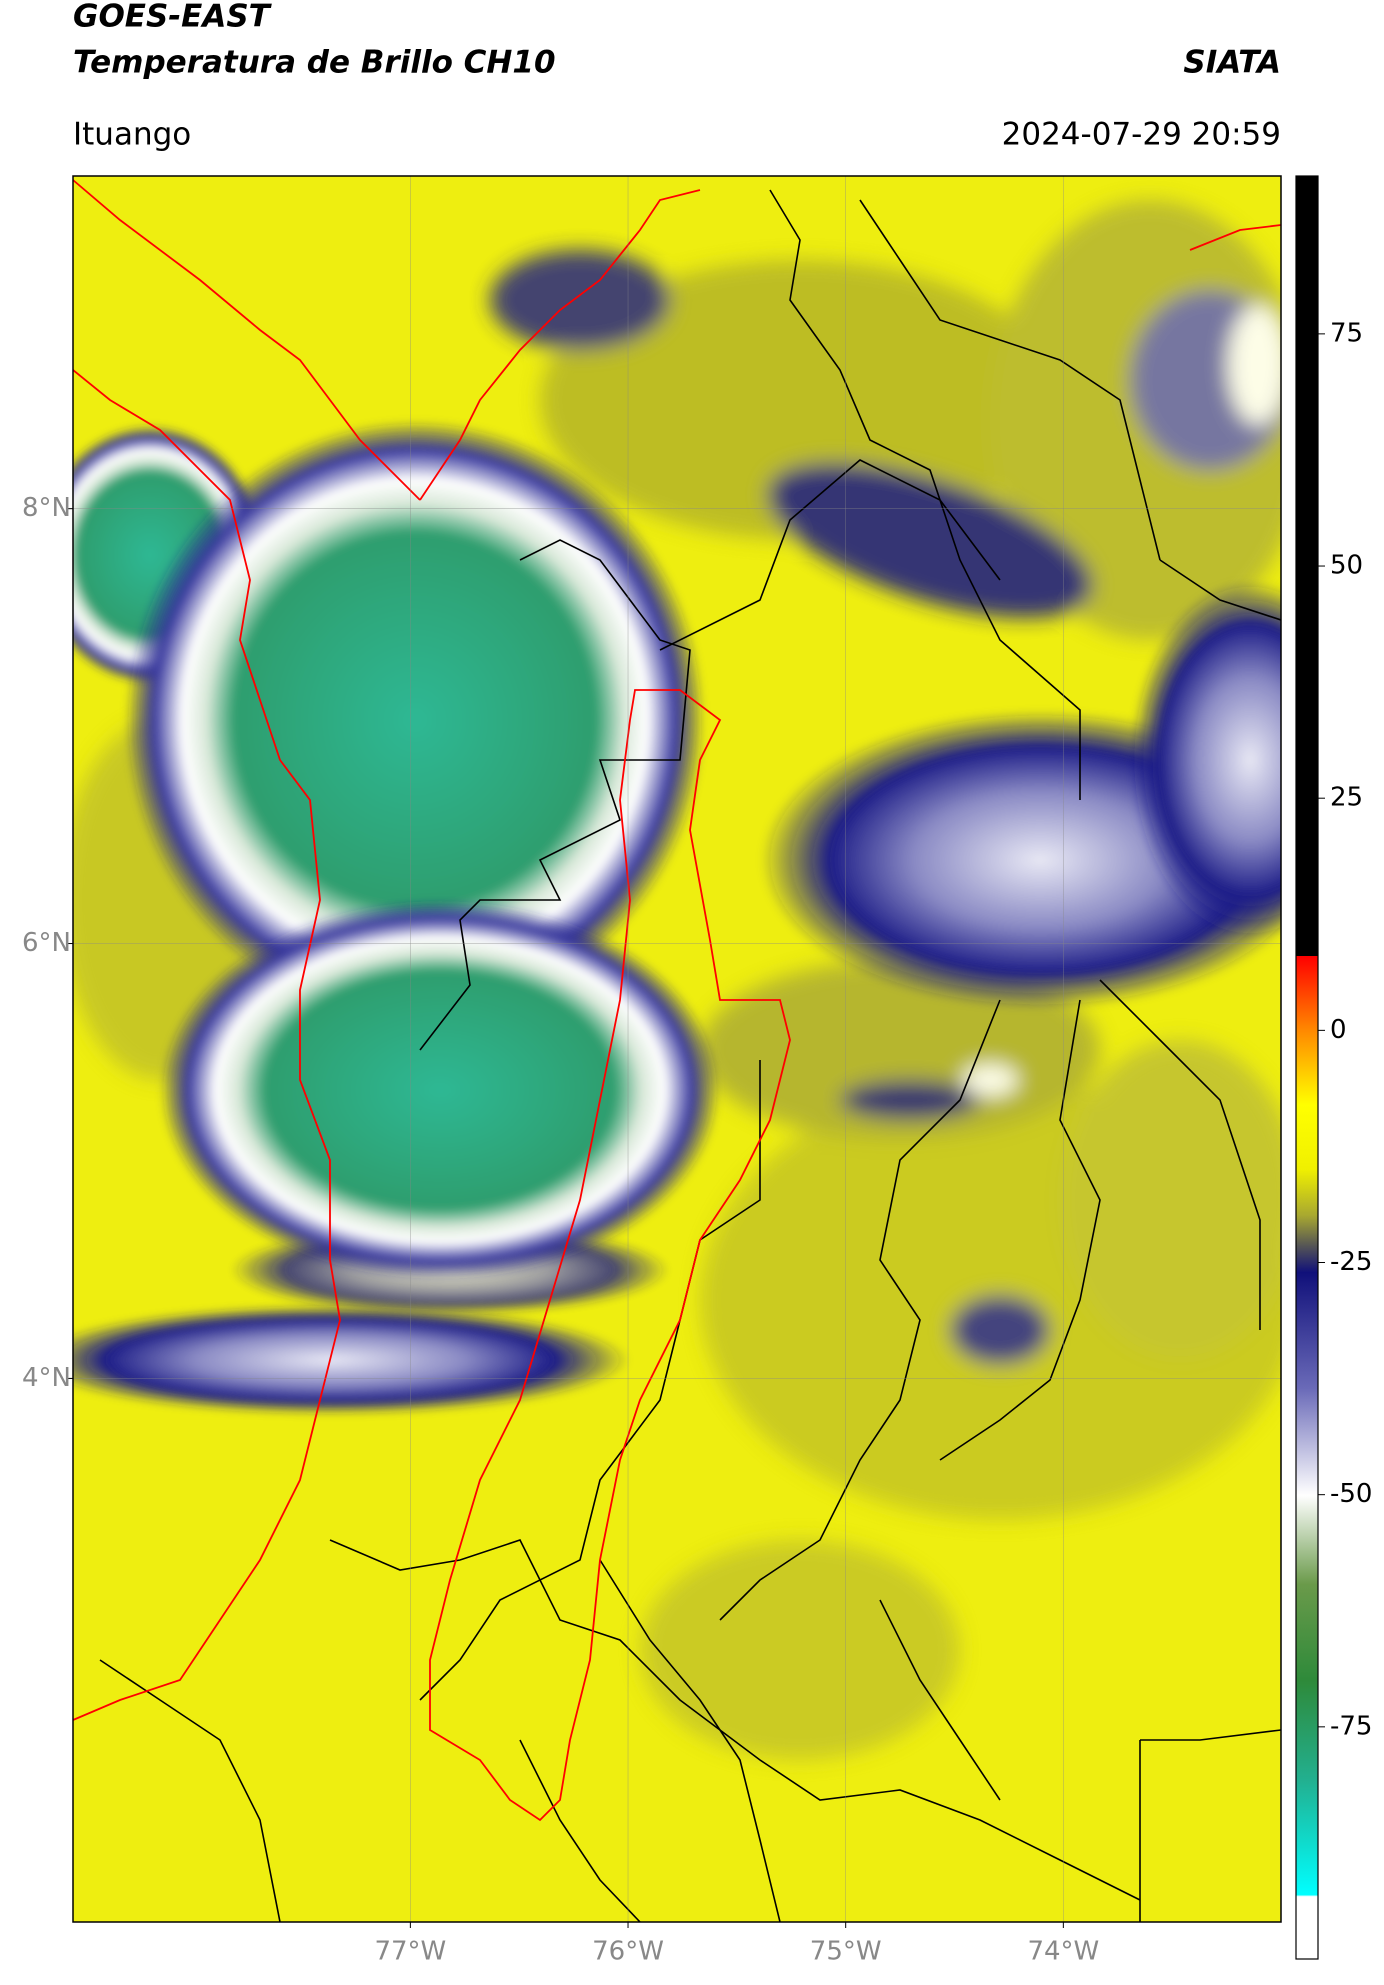 This screenshot has height=1985, width=1384. What do you see at coordinates (1232, 63) in the screenshot?
I see `organization: SIATA` at bounding box center [1232, 63].